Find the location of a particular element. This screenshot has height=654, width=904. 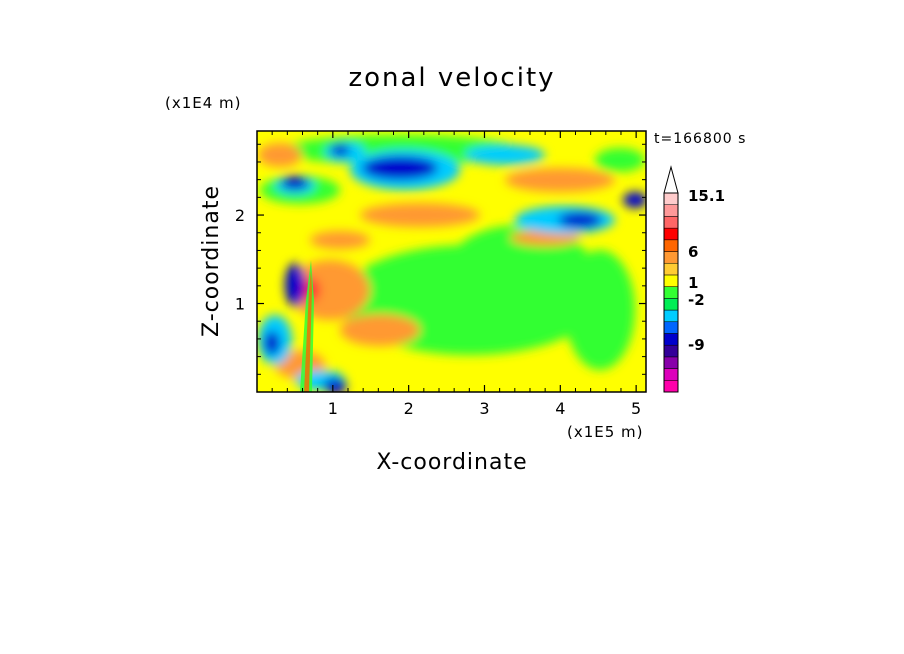

y-tick-label-1: 1 is located at coordinates (240, 304).